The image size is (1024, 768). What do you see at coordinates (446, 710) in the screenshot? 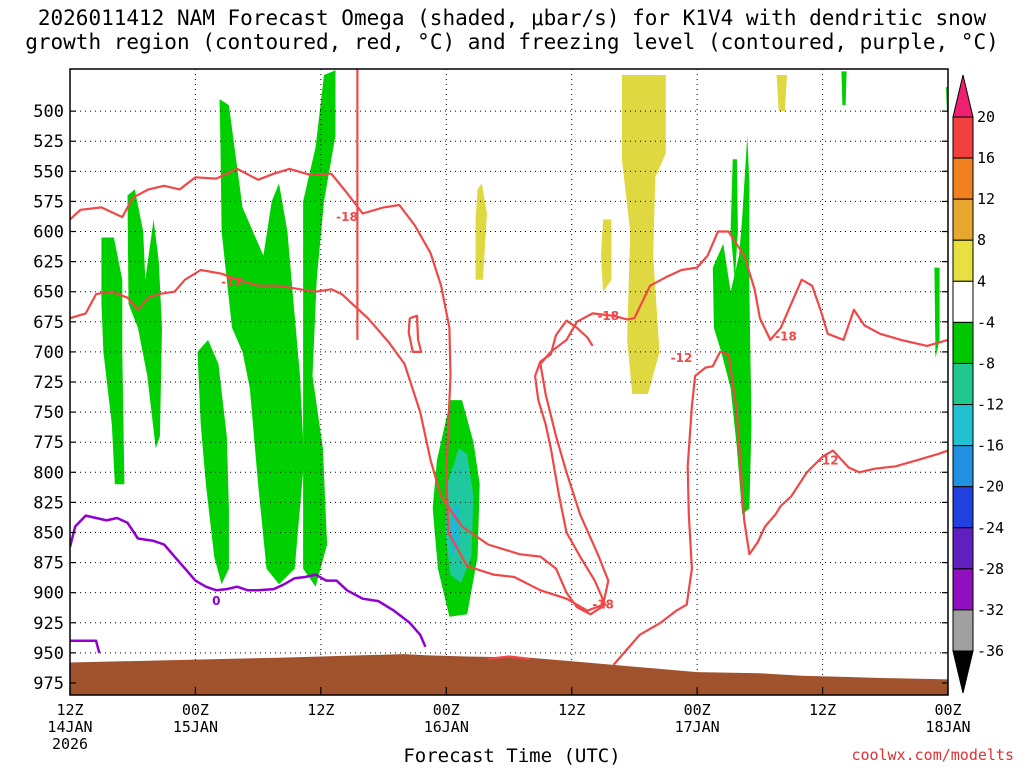
I see `x-tick-label-3-0: 00Z` at bounding box center [446, 710].